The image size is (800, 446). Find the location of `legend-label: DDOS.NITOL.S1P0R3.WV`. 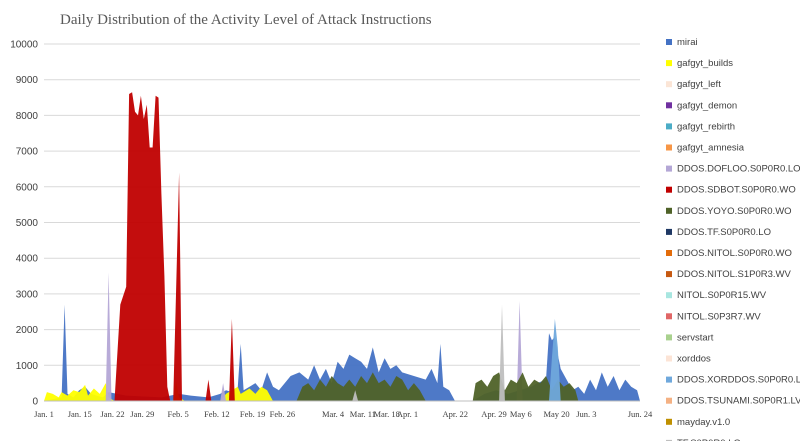

legend-label: DDOS.NITOL.S1P0R3.WV is located at coordinates (734, 274).